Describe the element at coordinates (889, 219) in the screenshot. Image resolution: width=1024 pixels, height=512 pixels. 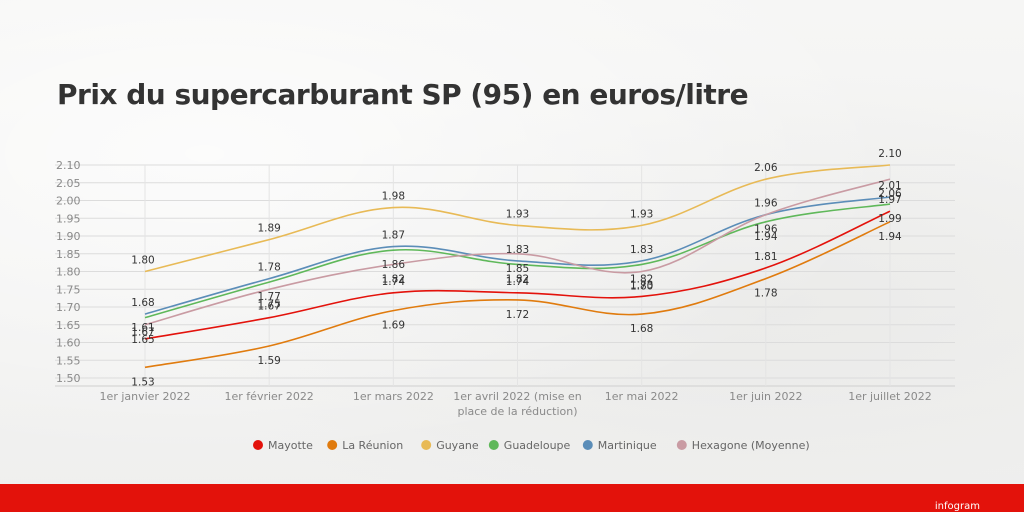
I see `data-label: 1.99` at that location.